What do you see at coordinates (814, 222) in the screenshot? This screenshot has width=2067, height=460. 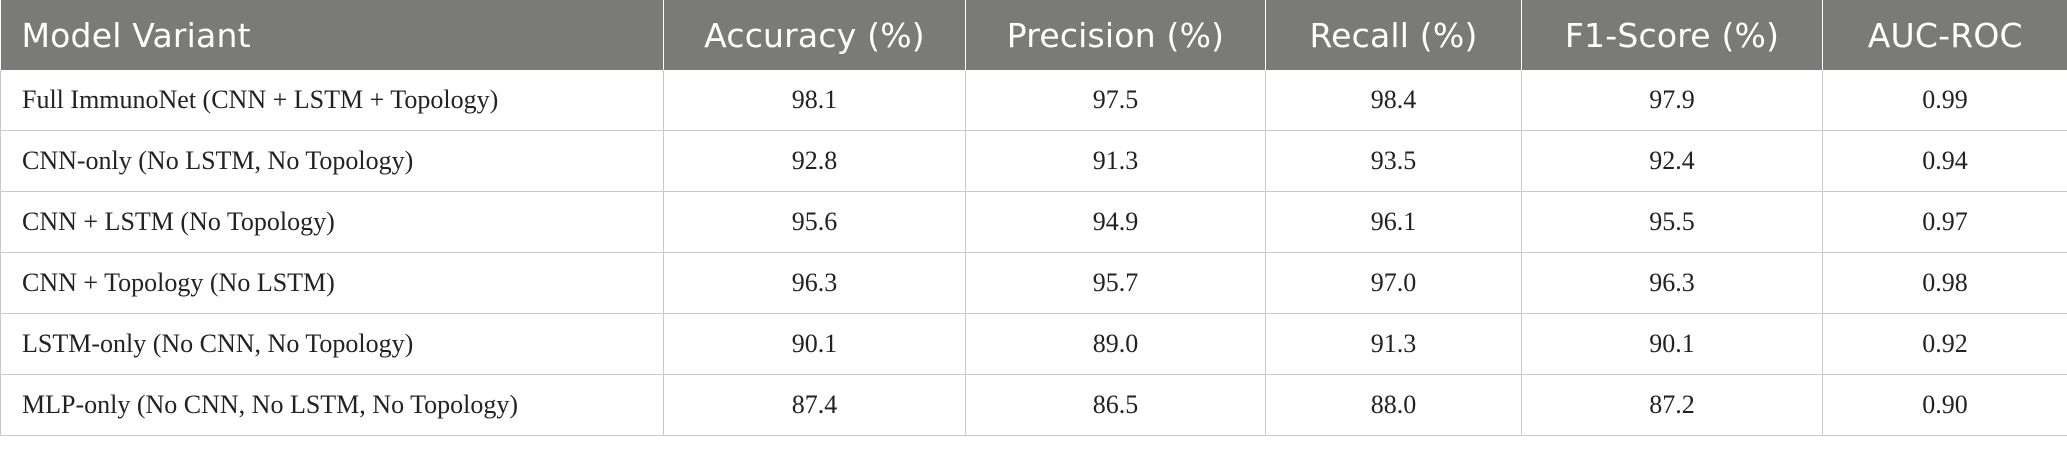 I see `cell-accuracy: 95.6` at bounding box center [814, 222].